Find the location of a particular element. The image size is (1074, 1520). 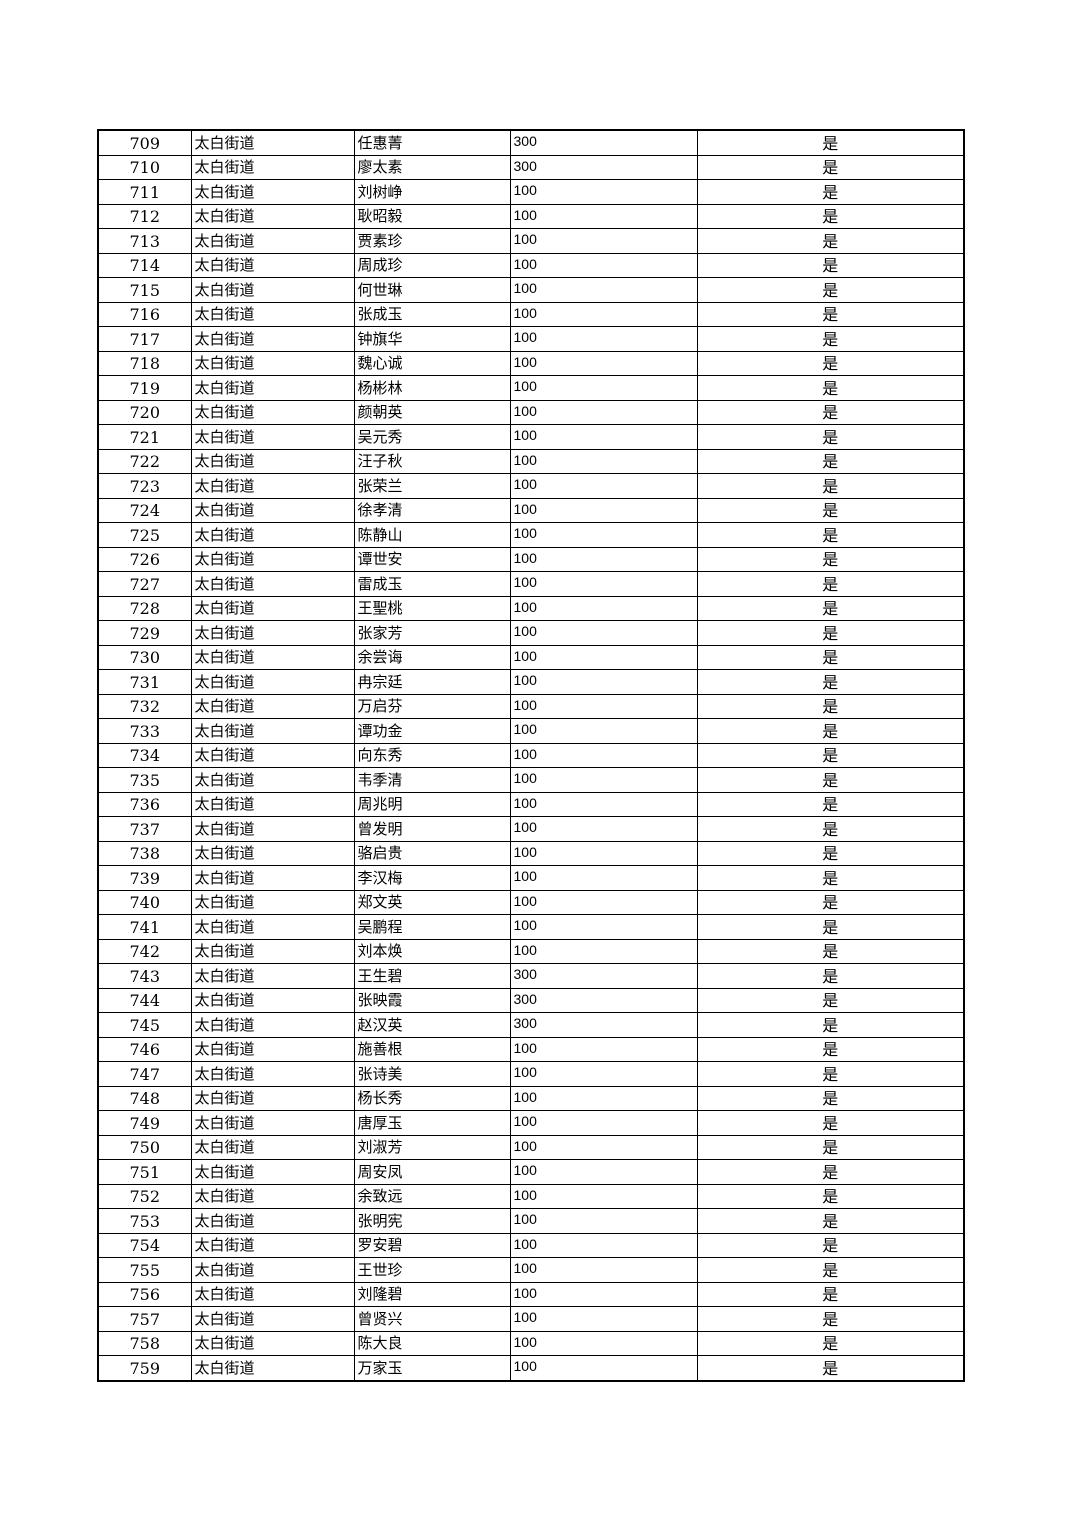

person-name-cell: 陈大良 is located at coordinates (432, 1343).